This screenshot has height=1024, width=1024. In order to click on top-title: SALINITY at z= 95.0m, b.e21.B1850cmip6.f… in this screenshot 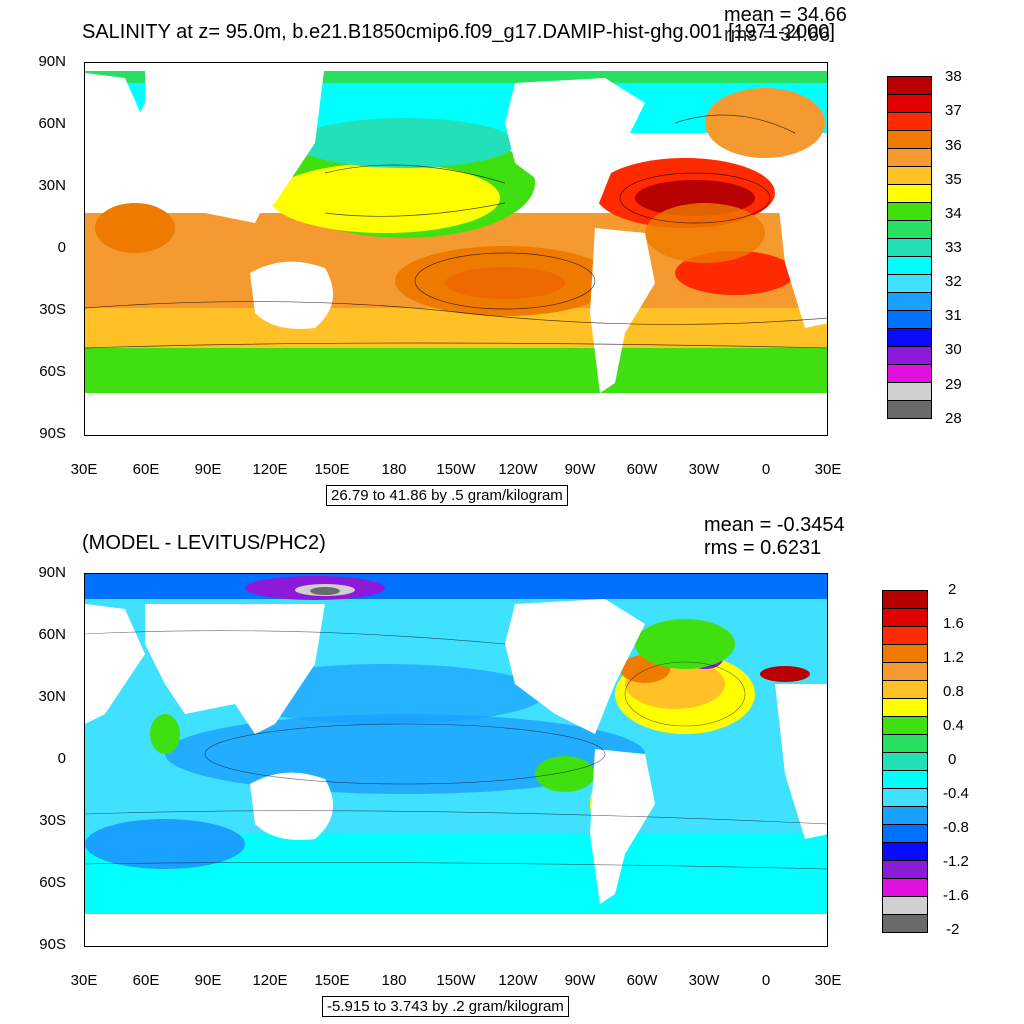, I will do `click(458, 32)`.